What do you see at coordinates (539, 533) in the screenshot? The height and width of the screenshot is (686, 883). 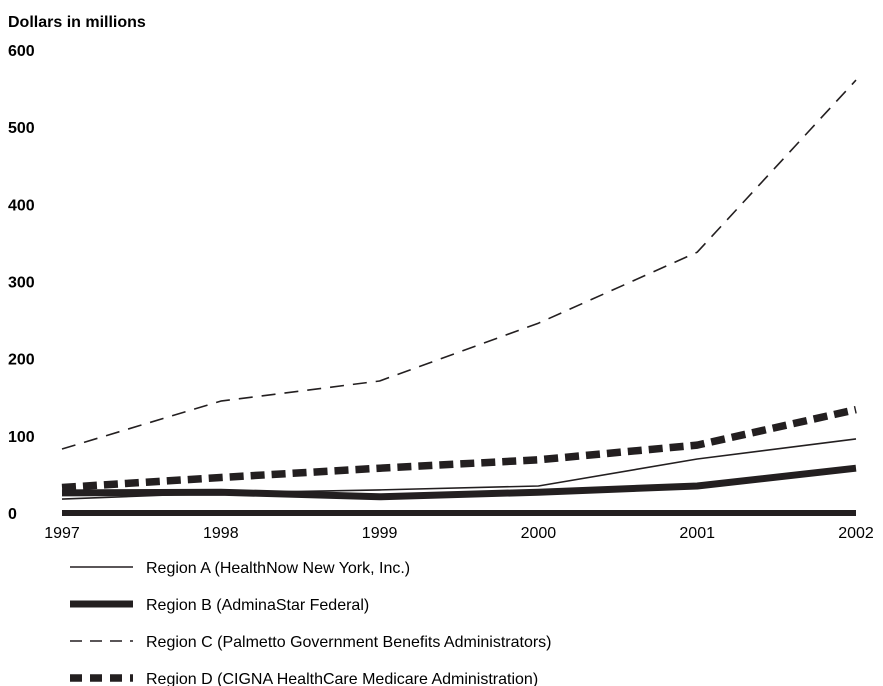 I see `x-tick-label: 2000` at bounding box center [539, 533].